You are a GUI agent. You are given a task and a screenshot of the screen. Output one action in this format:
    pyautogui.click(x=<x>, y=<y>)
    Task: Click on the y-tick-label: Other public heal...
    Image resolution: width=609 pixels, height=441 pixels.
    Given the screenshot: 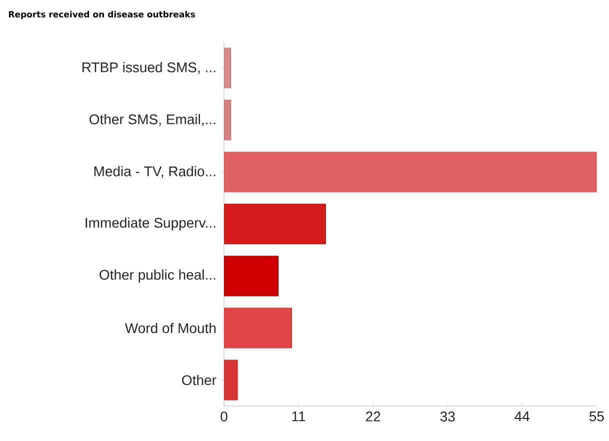 What is the action you would take?
    pyautogui.click(x=158, y=276)
    